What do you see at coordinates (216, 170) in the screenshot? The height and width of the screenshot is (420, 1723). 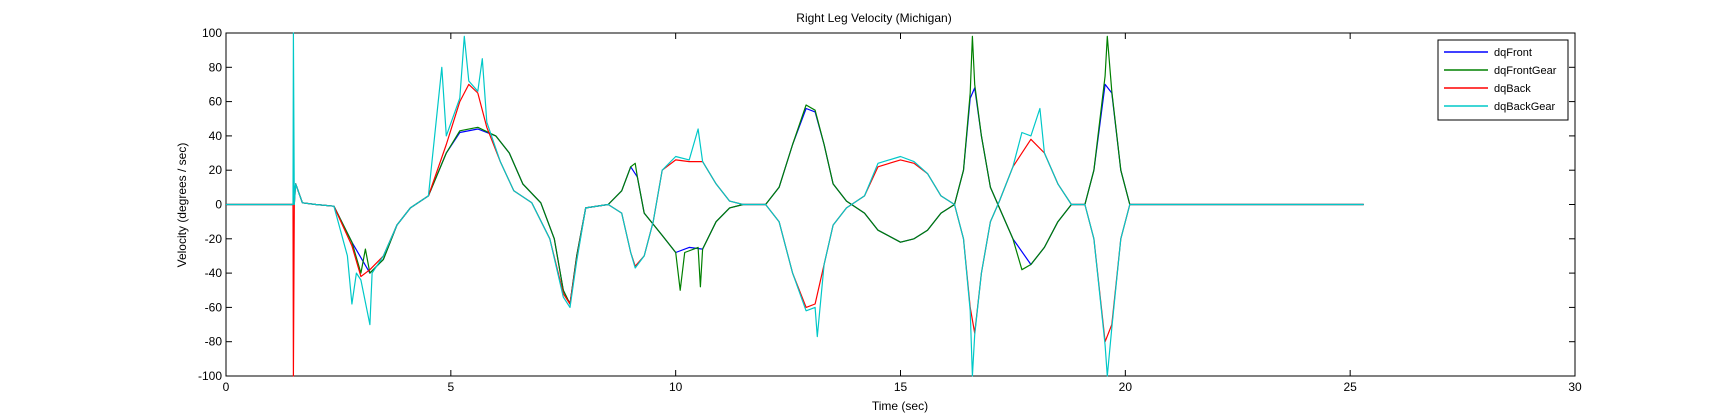 I see `y-tick-label: 20` at bounding box center [216, 170].